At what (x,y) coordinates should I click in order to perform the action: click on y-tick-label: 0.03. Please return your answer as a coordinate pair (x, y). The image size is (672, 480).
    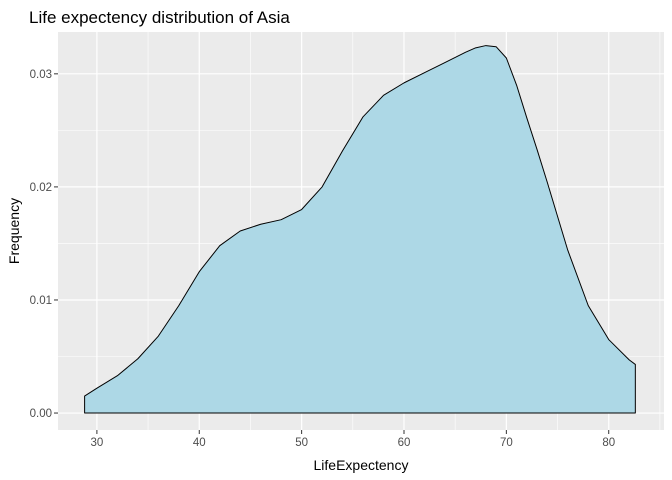
    Looking at the image, I should click on (41, 75).